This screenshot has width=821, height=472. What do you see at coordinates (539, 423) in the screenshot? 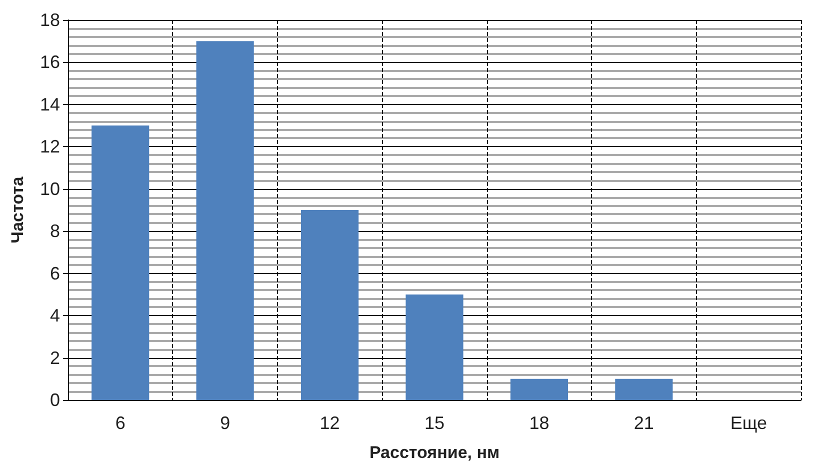
I see `x-tick-label: 18` at bounding box center [539, 423].